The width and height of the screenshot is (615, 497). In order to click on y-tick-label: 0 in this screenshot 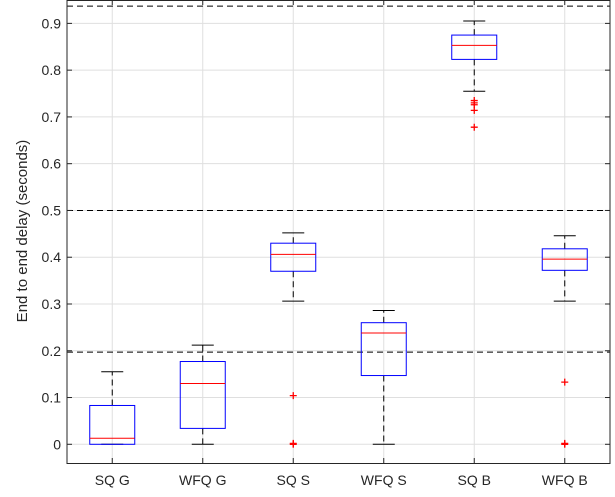, I will do `click(57, 444)`.